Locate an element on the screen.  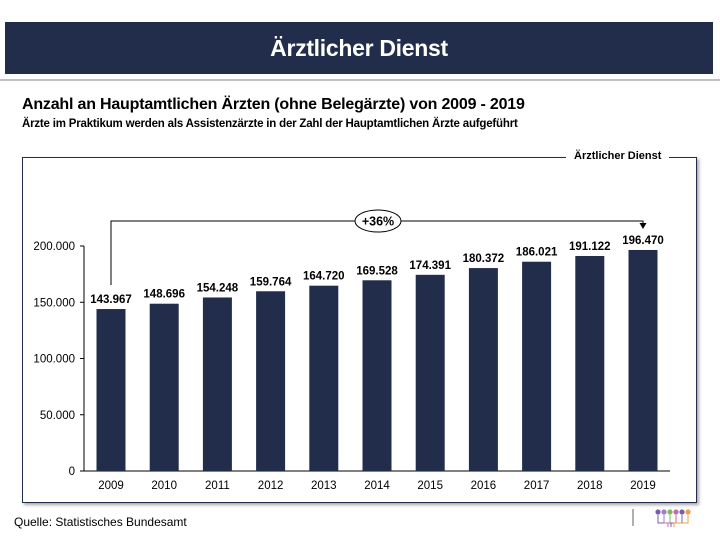
data-label: 196.470 is located at coordinates (643, 241).